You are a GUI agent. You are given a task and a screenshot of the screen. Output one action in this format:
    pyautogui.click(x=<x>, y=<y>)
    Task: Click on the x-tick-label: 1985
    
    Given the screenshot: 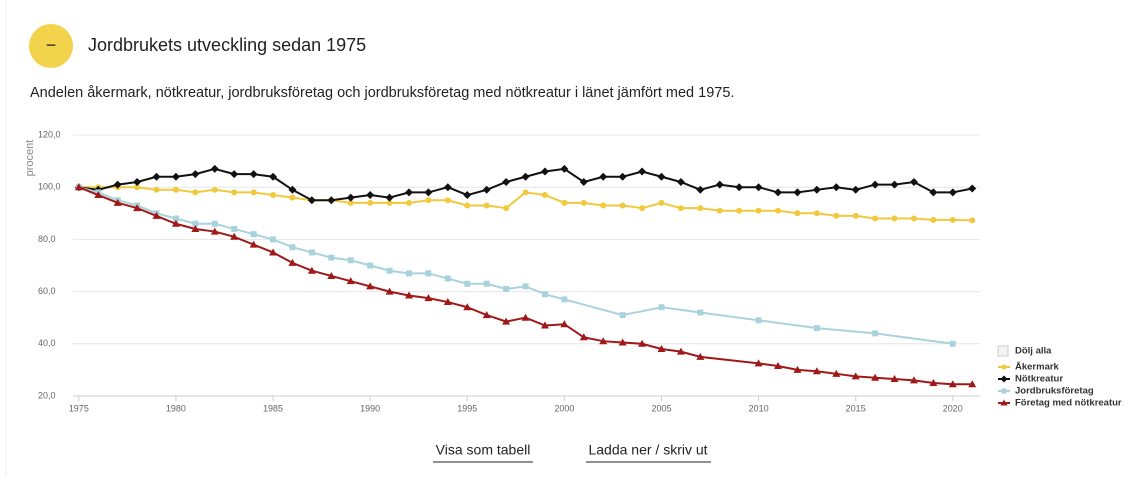 What is the action you would take?
    pyautogui.click(x=273, y=408)
    